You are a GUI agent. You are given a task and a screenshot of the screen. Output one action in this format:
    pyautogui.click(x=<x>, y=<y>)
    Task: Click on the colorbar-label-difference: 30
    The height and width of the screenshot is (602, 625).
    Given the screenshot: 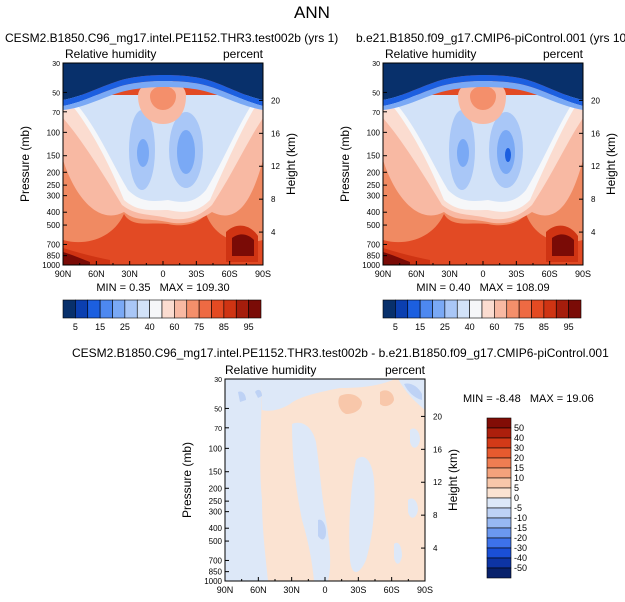 What is the action you would take?
    pyautogui.click(x=519, y=448)
    